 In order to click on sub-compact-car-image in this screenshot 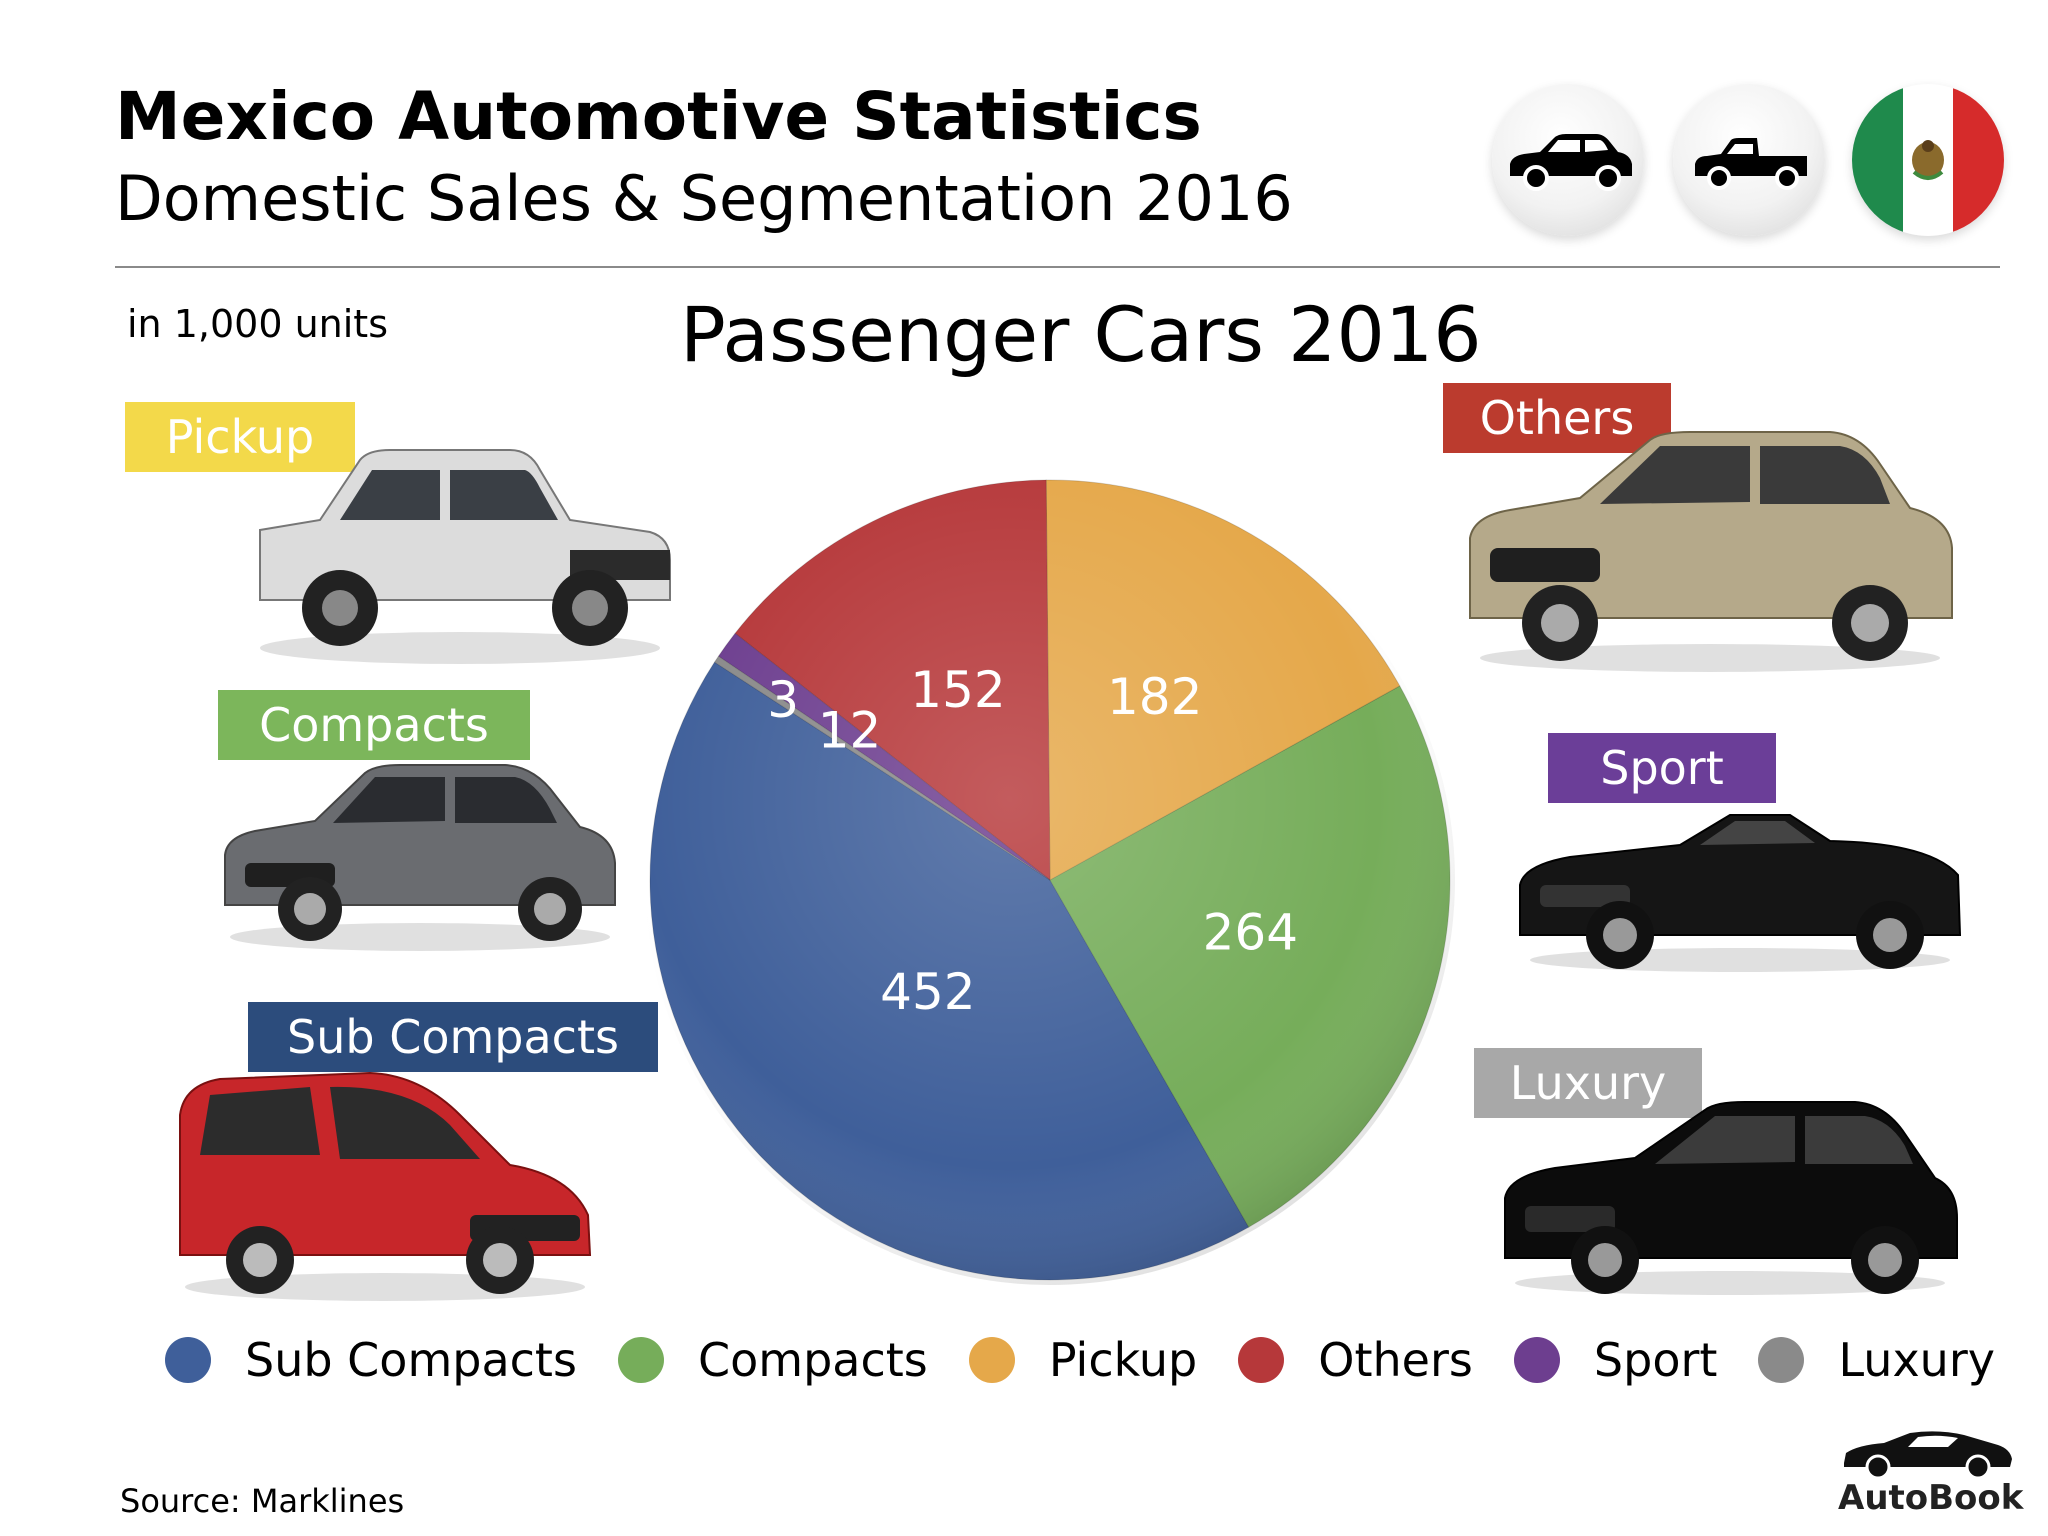, I will do `click(385, 1186)`.